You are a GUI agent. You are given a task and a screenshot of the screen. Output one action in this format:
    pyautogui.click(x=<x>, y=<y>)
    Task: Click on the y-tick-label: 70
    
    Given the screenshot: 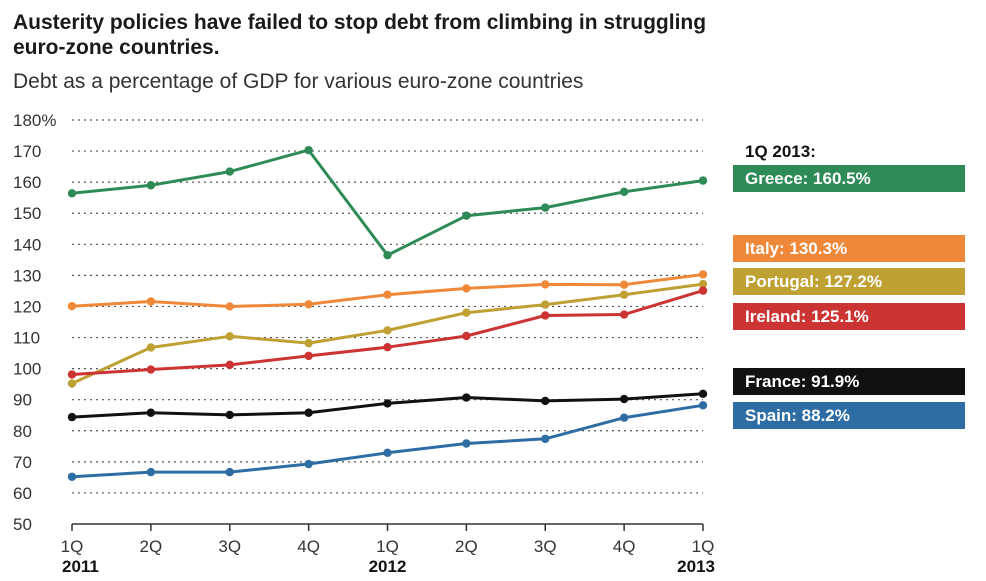 What is the action you would take?
    pyautogui.click(x=22, y=462)
    